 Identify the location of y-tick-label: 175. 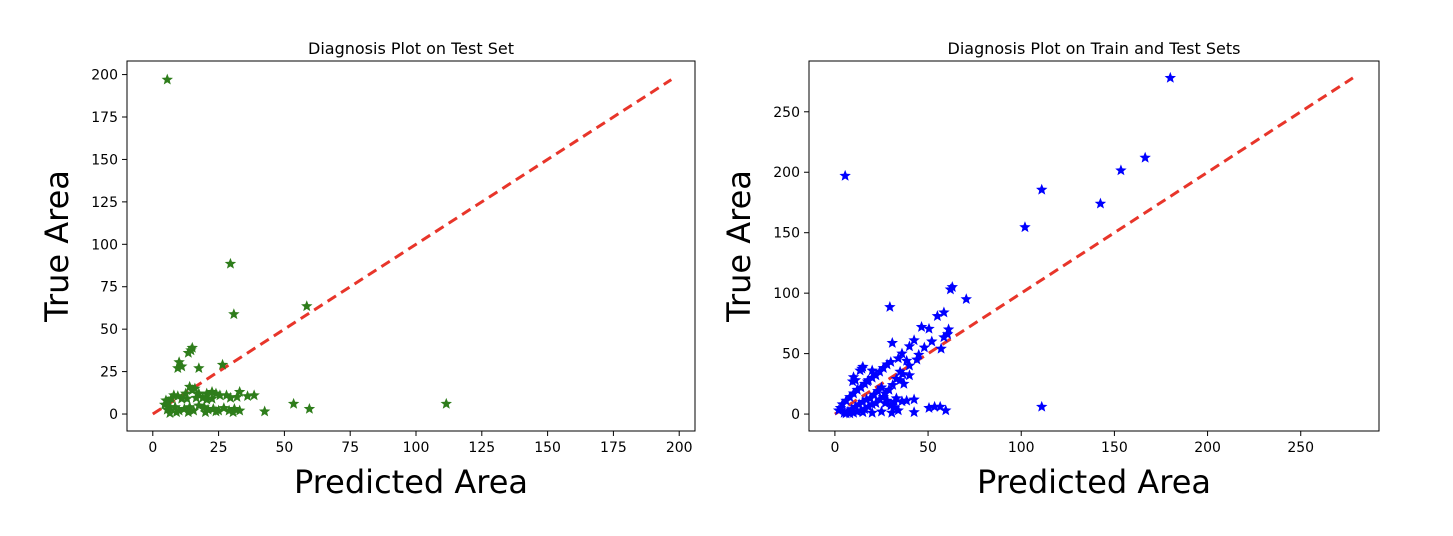
(104, 118).